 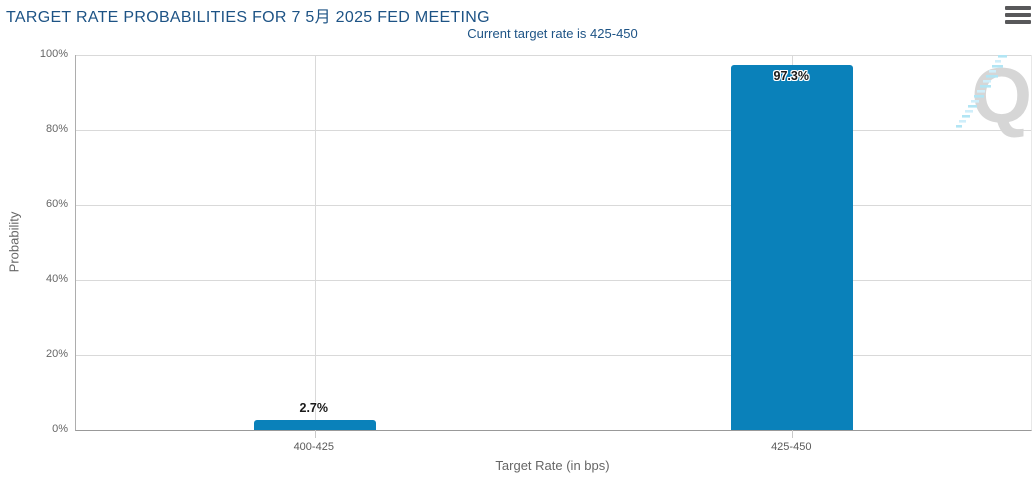 I want to click on bar-value-label: 2.7%, so click(x=314, y=407).